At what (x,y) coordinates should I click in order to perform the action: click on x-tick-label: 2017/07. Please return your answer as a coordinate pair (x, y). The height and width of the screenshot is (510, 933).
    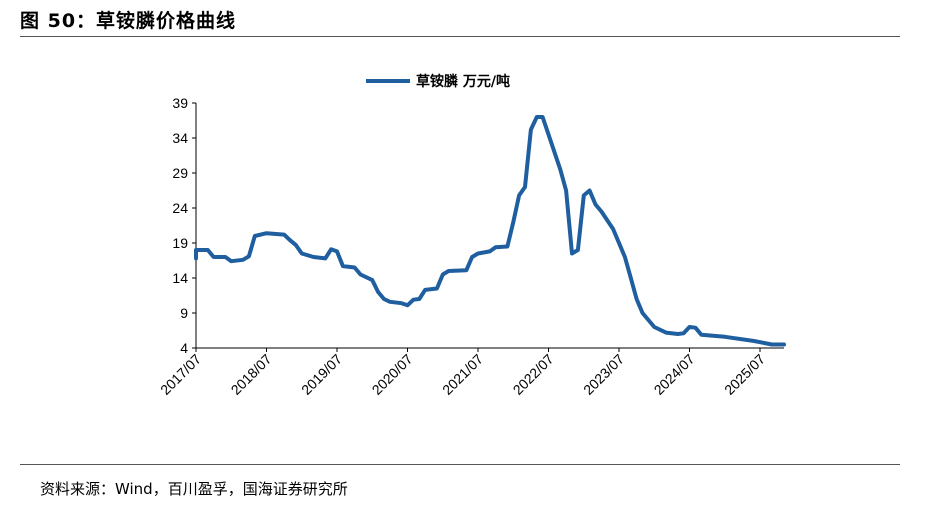
    Looking at the image, I should click on (180, 374).